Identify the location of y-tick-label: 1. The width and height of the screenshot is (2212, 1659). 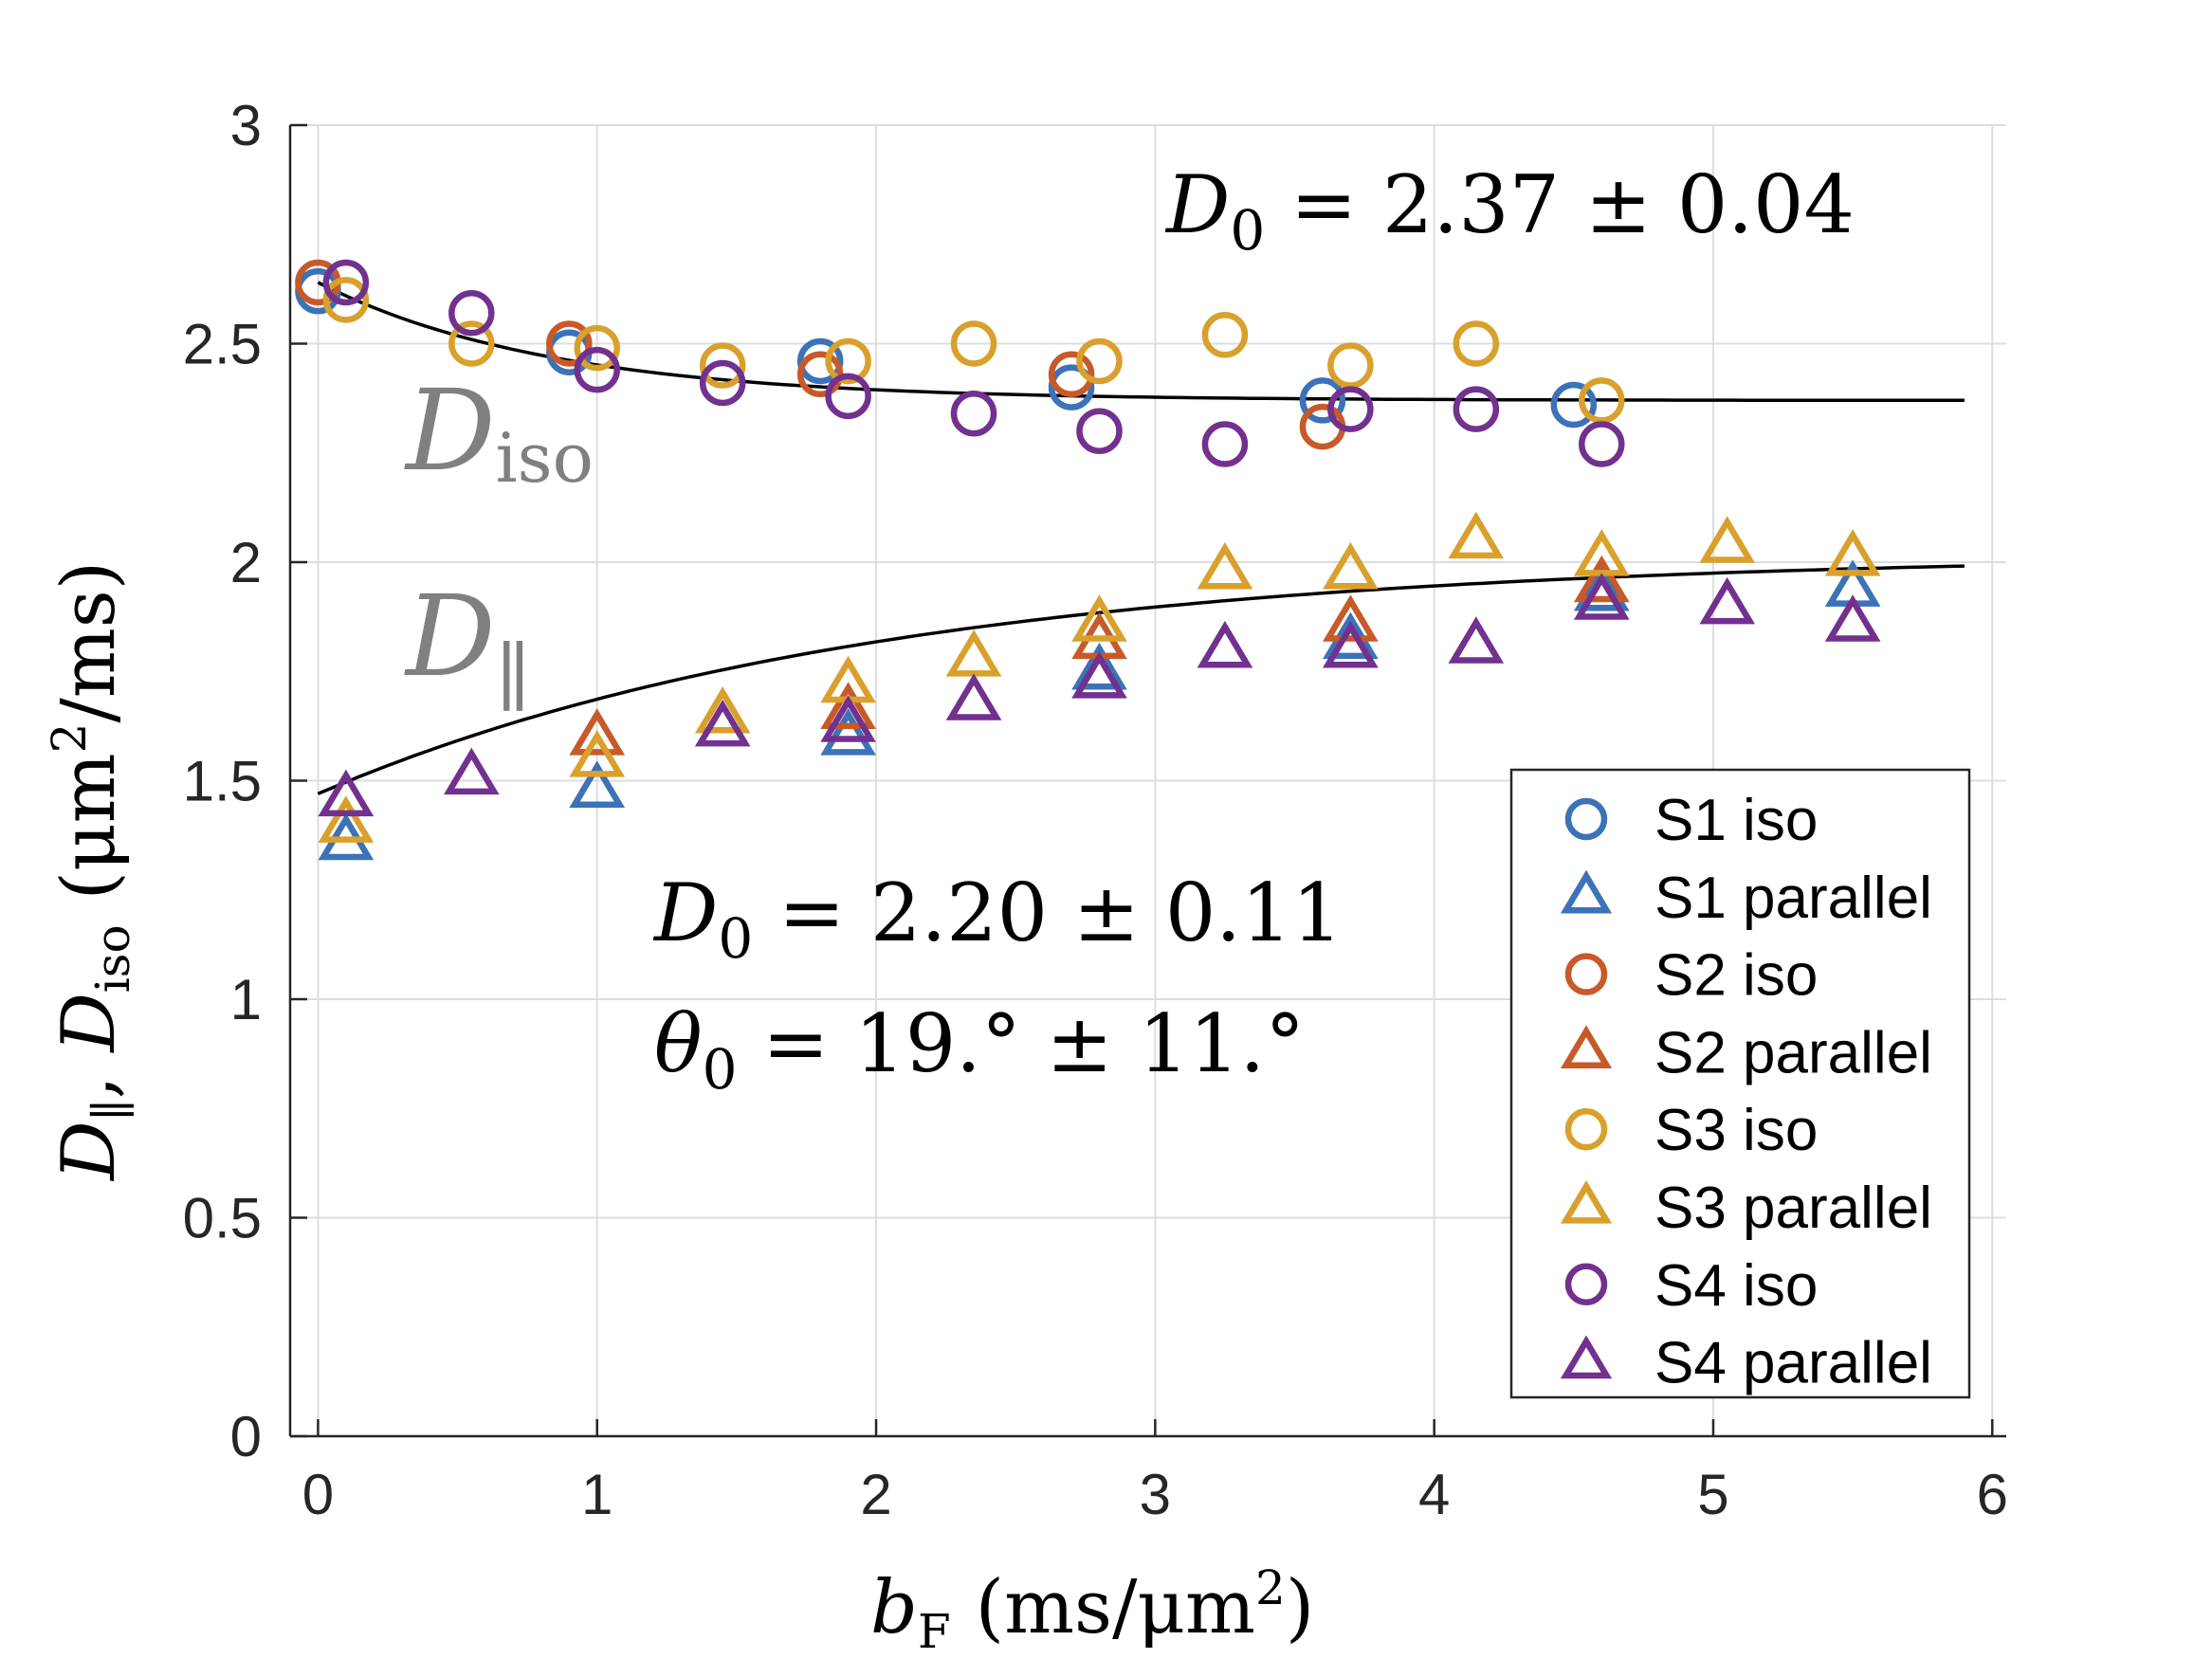
(246, 999).